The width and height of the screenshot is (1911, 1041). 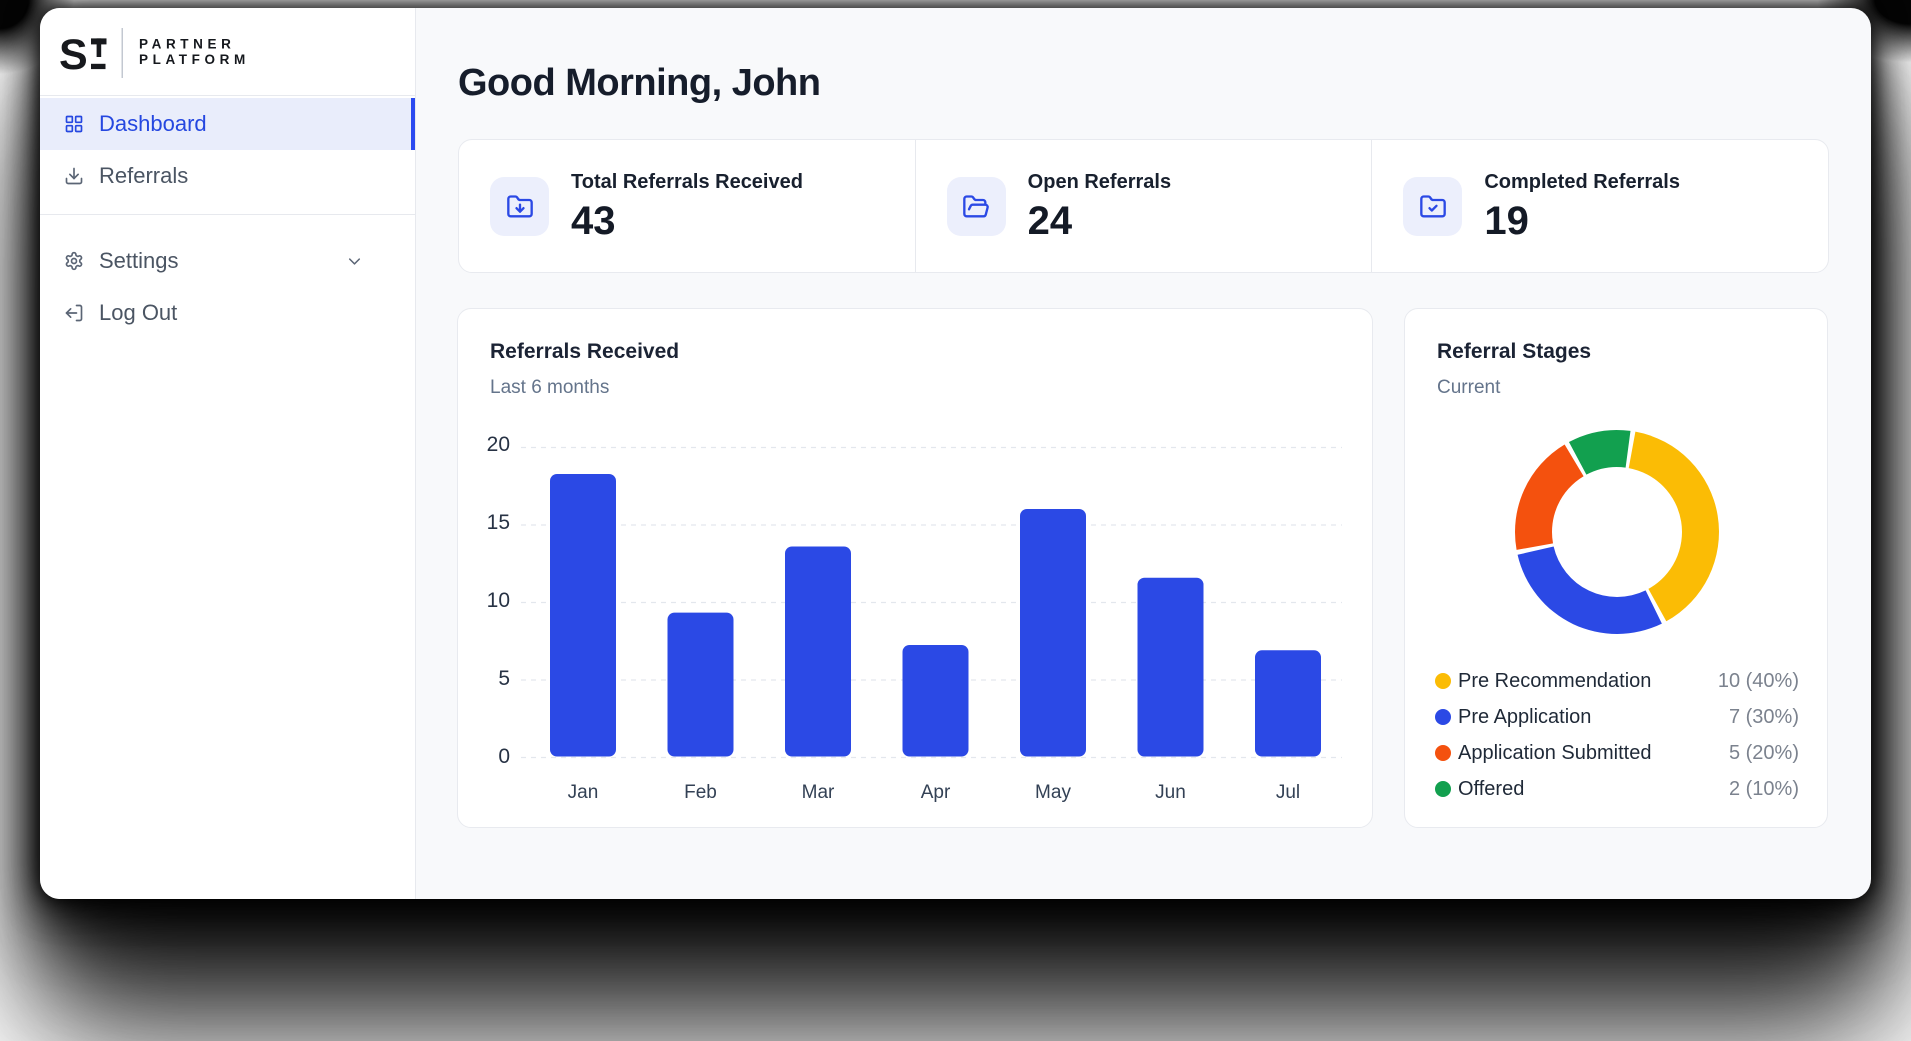 I want to click on svg-text: May, so click(x=1053, y=792).